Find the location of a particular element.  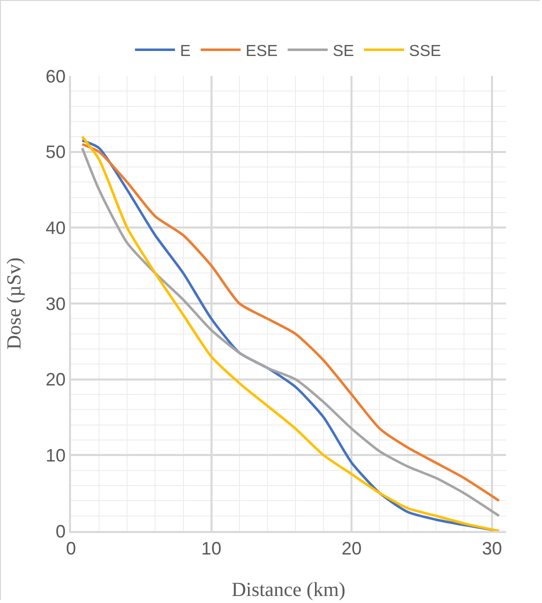

x-tick-label: 10 is located at coordinates (211, 548).